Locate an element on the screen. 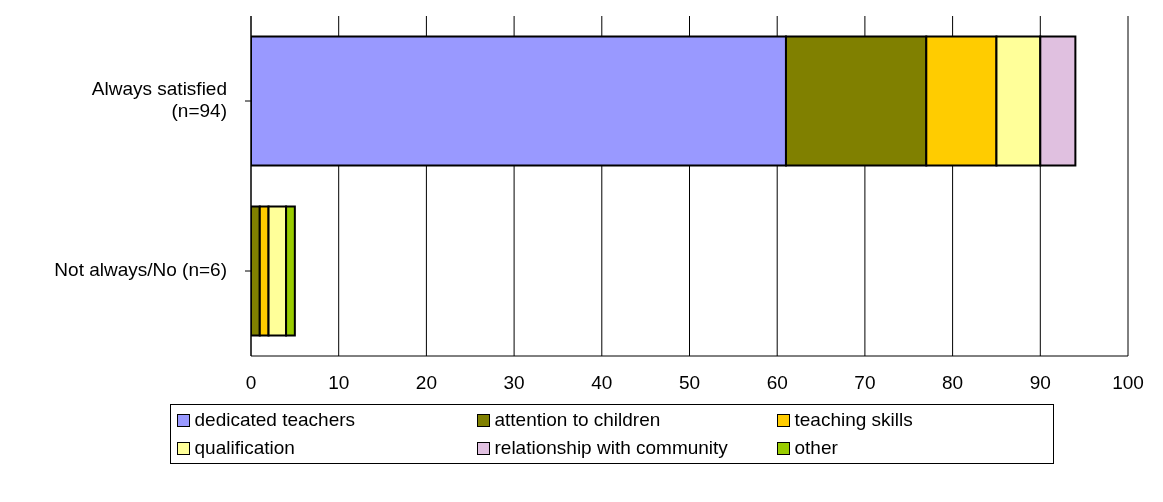  legend-label: teaching skills is located at coordinates (853, 420).